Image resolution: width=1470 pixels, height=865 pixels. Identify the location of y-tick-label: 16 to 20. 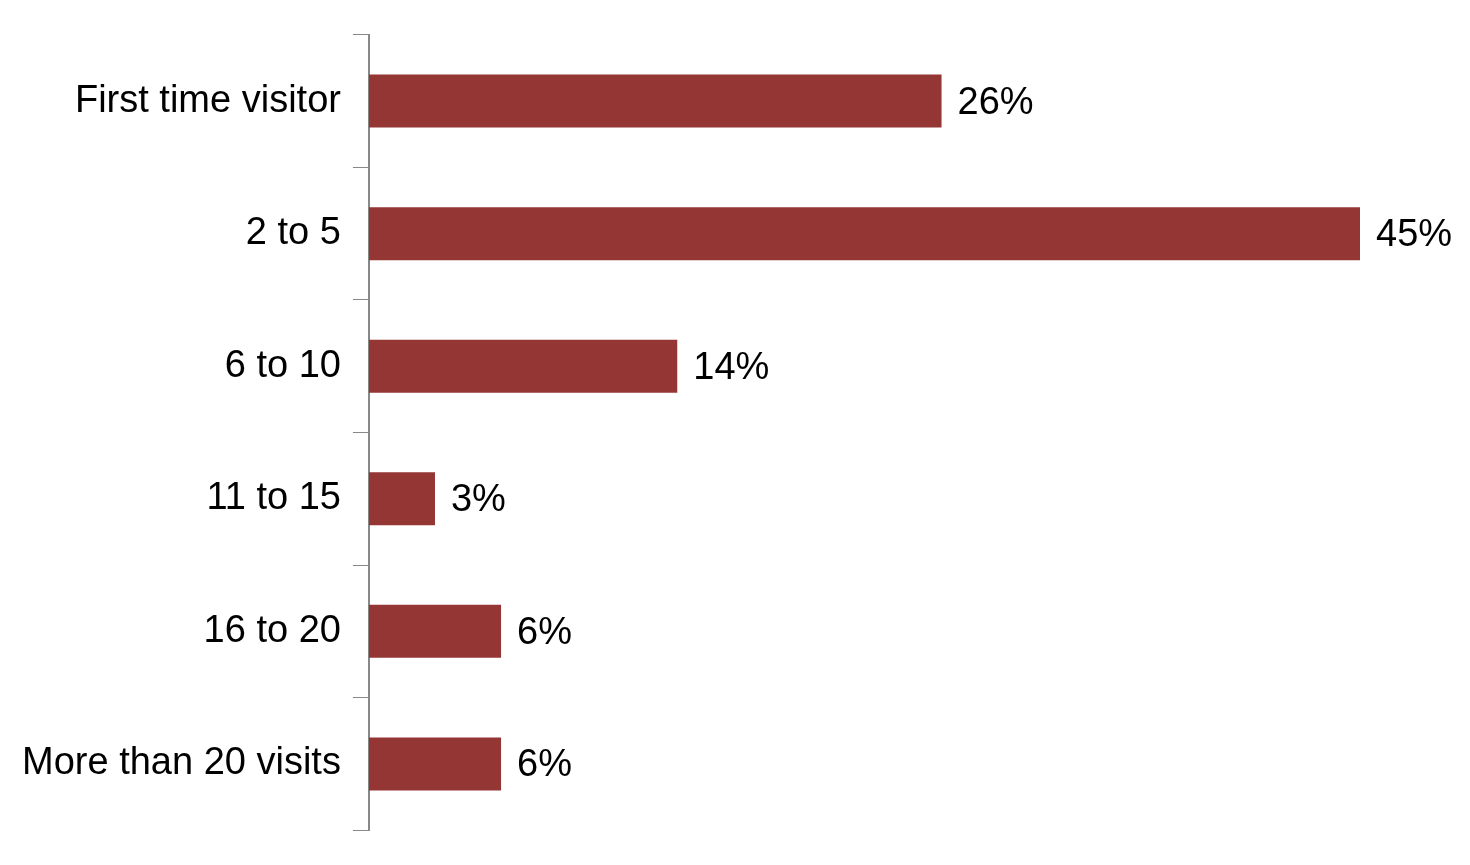
(272, 628).